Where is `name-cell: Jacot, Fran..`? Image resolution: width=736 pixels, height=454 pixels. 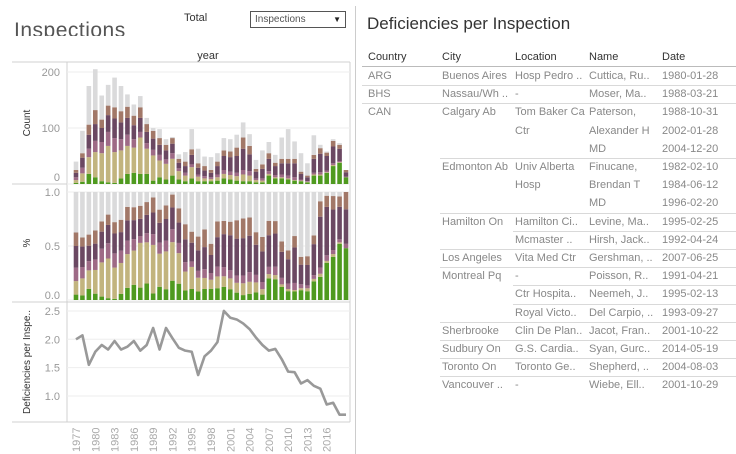
name-cell: Jacot, Fran.. is located at coordinates (620, 330).